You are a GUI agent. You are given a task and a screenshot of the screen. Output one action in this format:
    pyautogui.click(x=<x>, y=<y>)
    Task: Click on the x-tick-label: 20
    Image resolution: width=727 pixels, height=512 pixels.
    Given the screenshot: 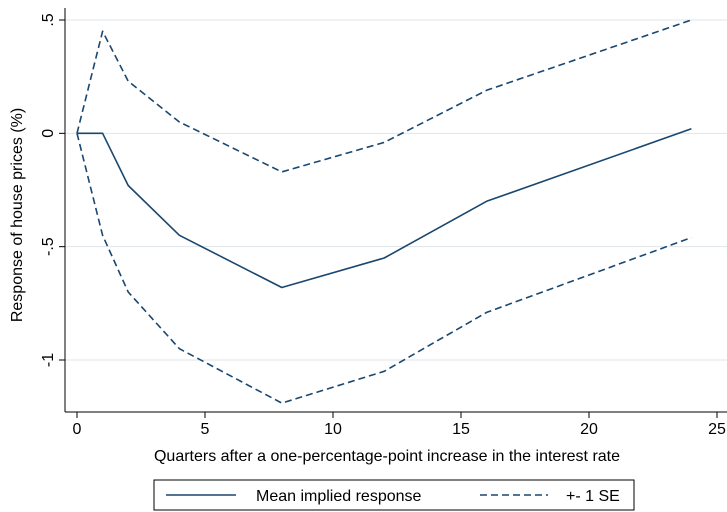 What is the action you would take?
    pyautogui.click(x=589, y=429)
    